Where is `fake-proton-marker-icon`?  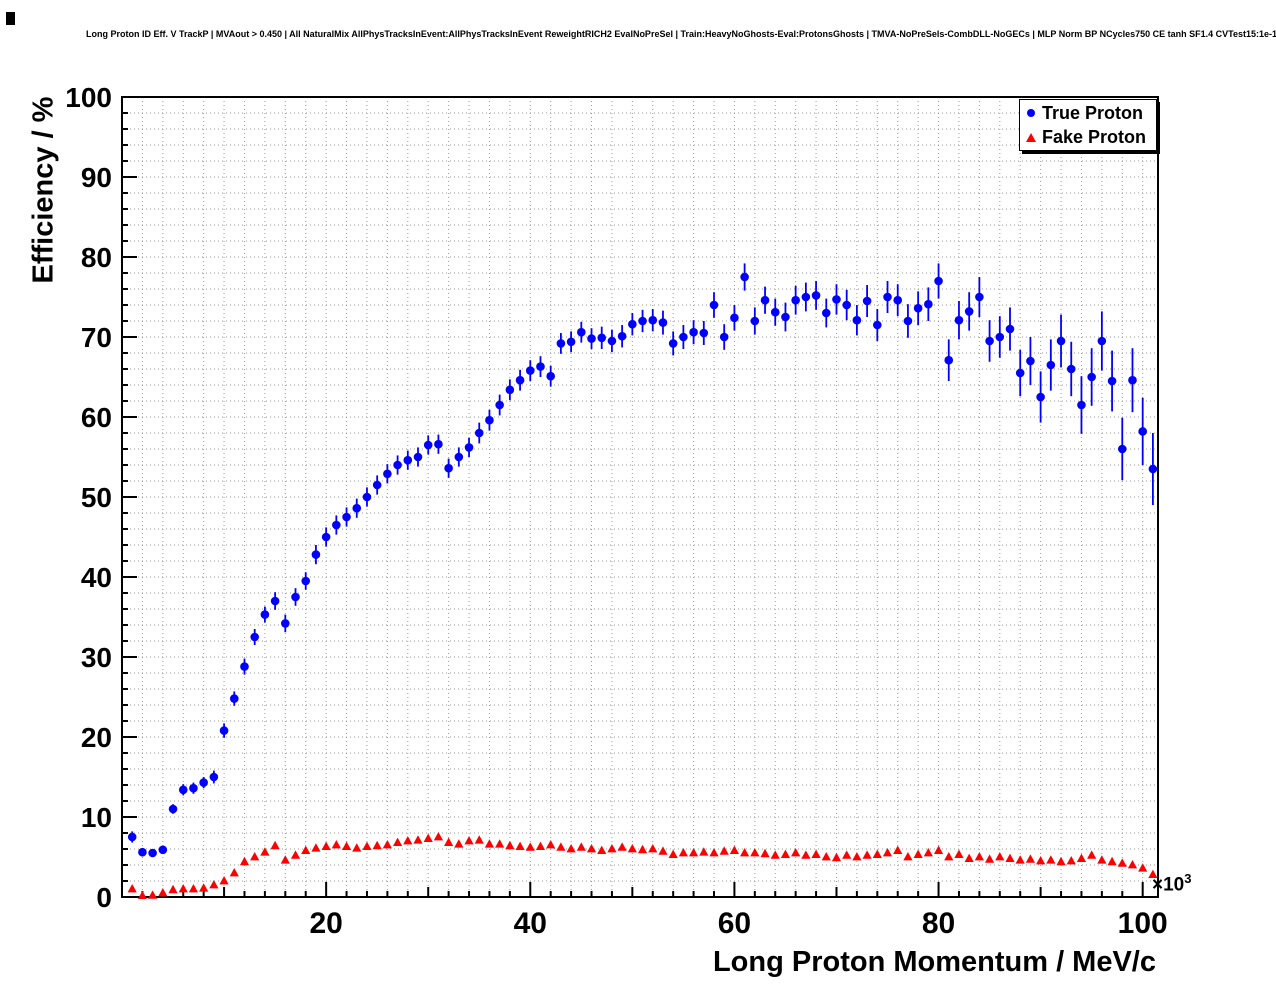
fake-proton-marker-icon is located at coordinates (1031, 137).